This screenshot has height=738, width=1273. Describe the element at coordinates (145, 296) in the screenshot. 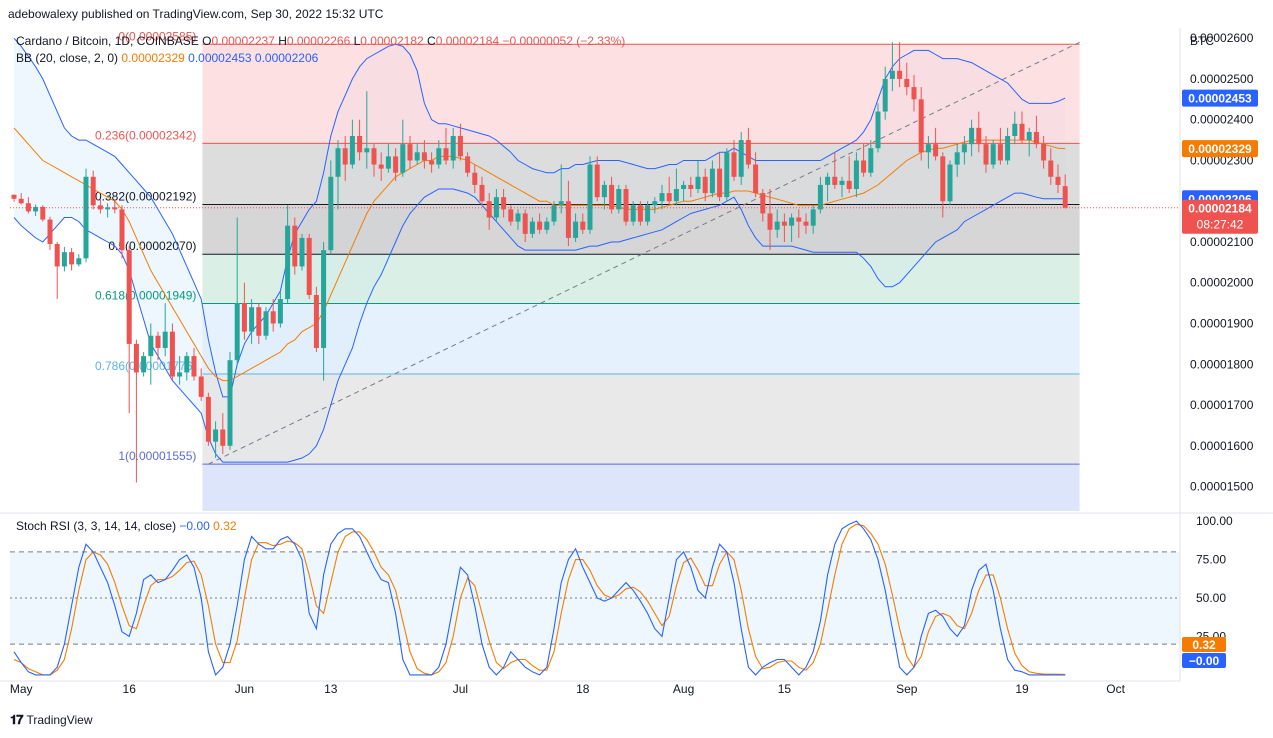

I see `fib-level-label: 0.618(0.00001949)` at that location.